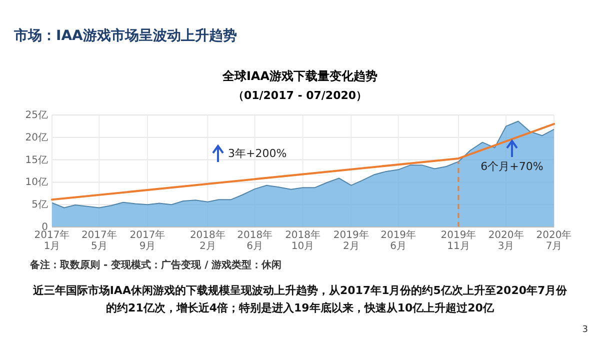 Image resolution: width=600 pixels, height=337 pixels. Describe the element at coordinates (40, 205) in the screenshot. I see `y-tick-label: 5亿` at that location.